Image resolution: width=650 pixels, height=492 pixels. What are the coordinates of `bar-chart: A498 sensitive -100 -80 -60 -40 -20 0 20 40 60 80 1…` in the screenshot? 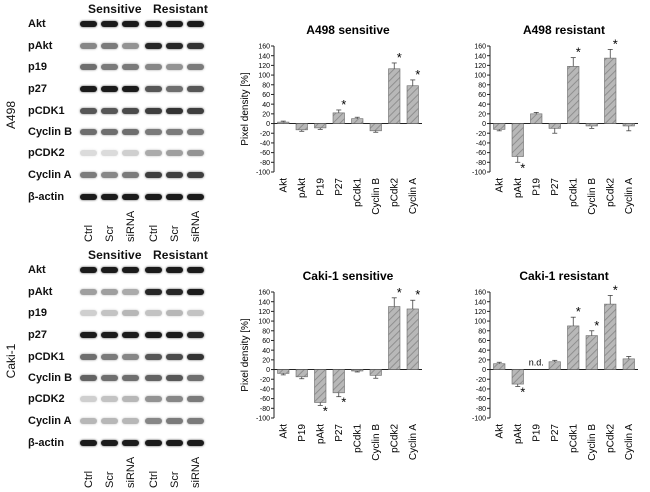 It's located at (331, 119).